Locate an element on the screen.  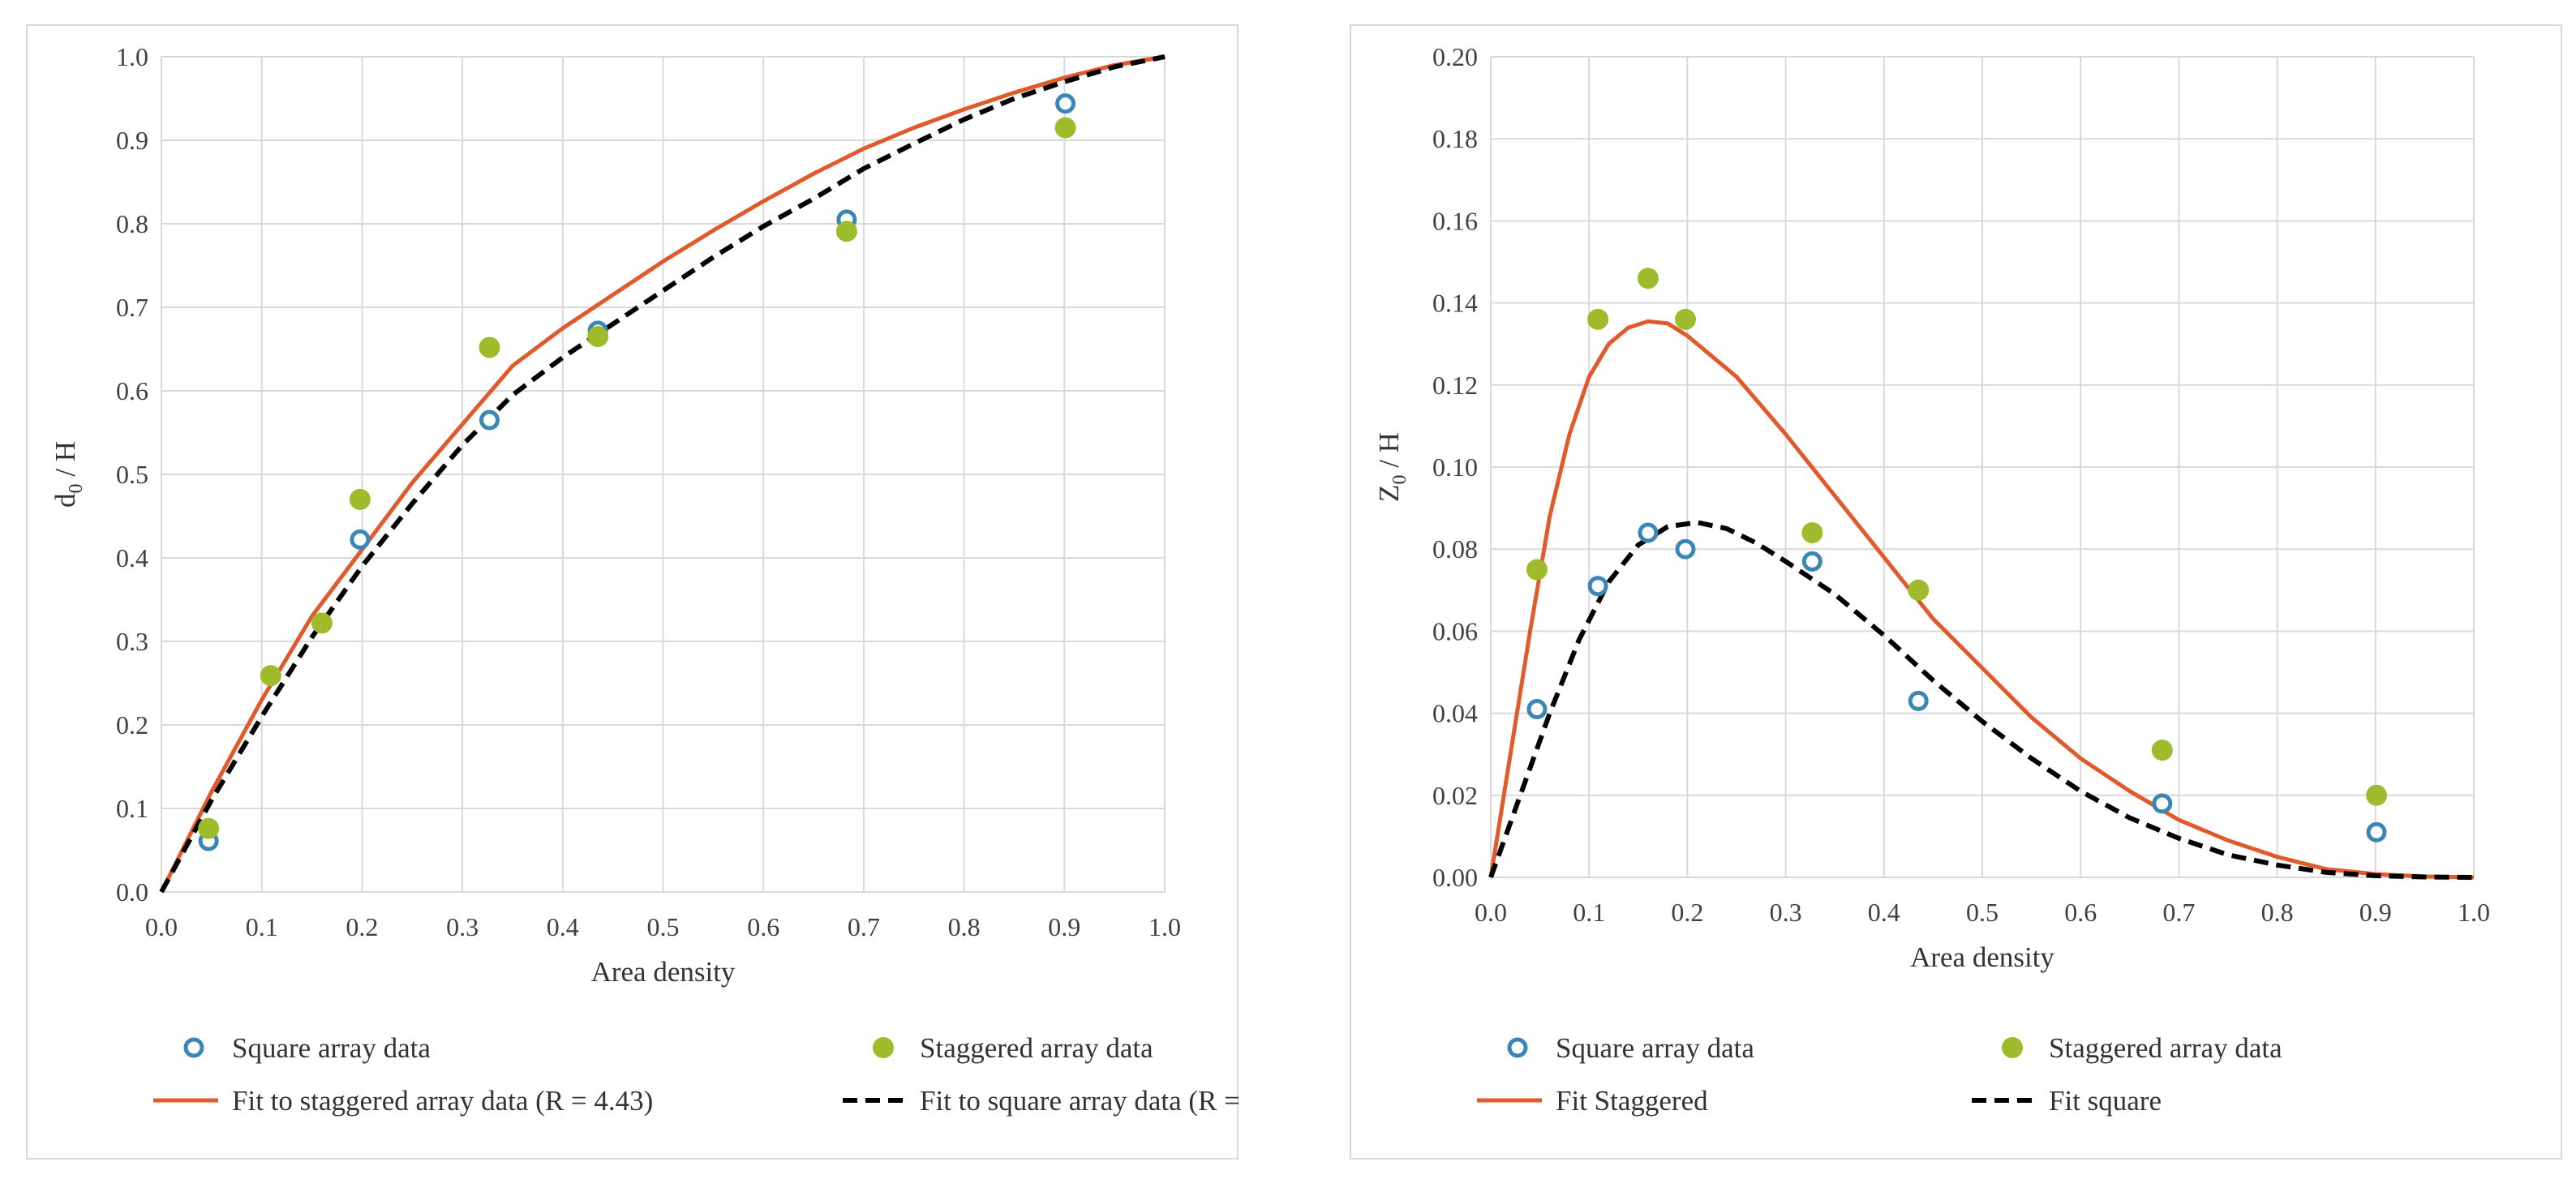
legend-item: Staggered array data is located at coordinates (1013, 1048).